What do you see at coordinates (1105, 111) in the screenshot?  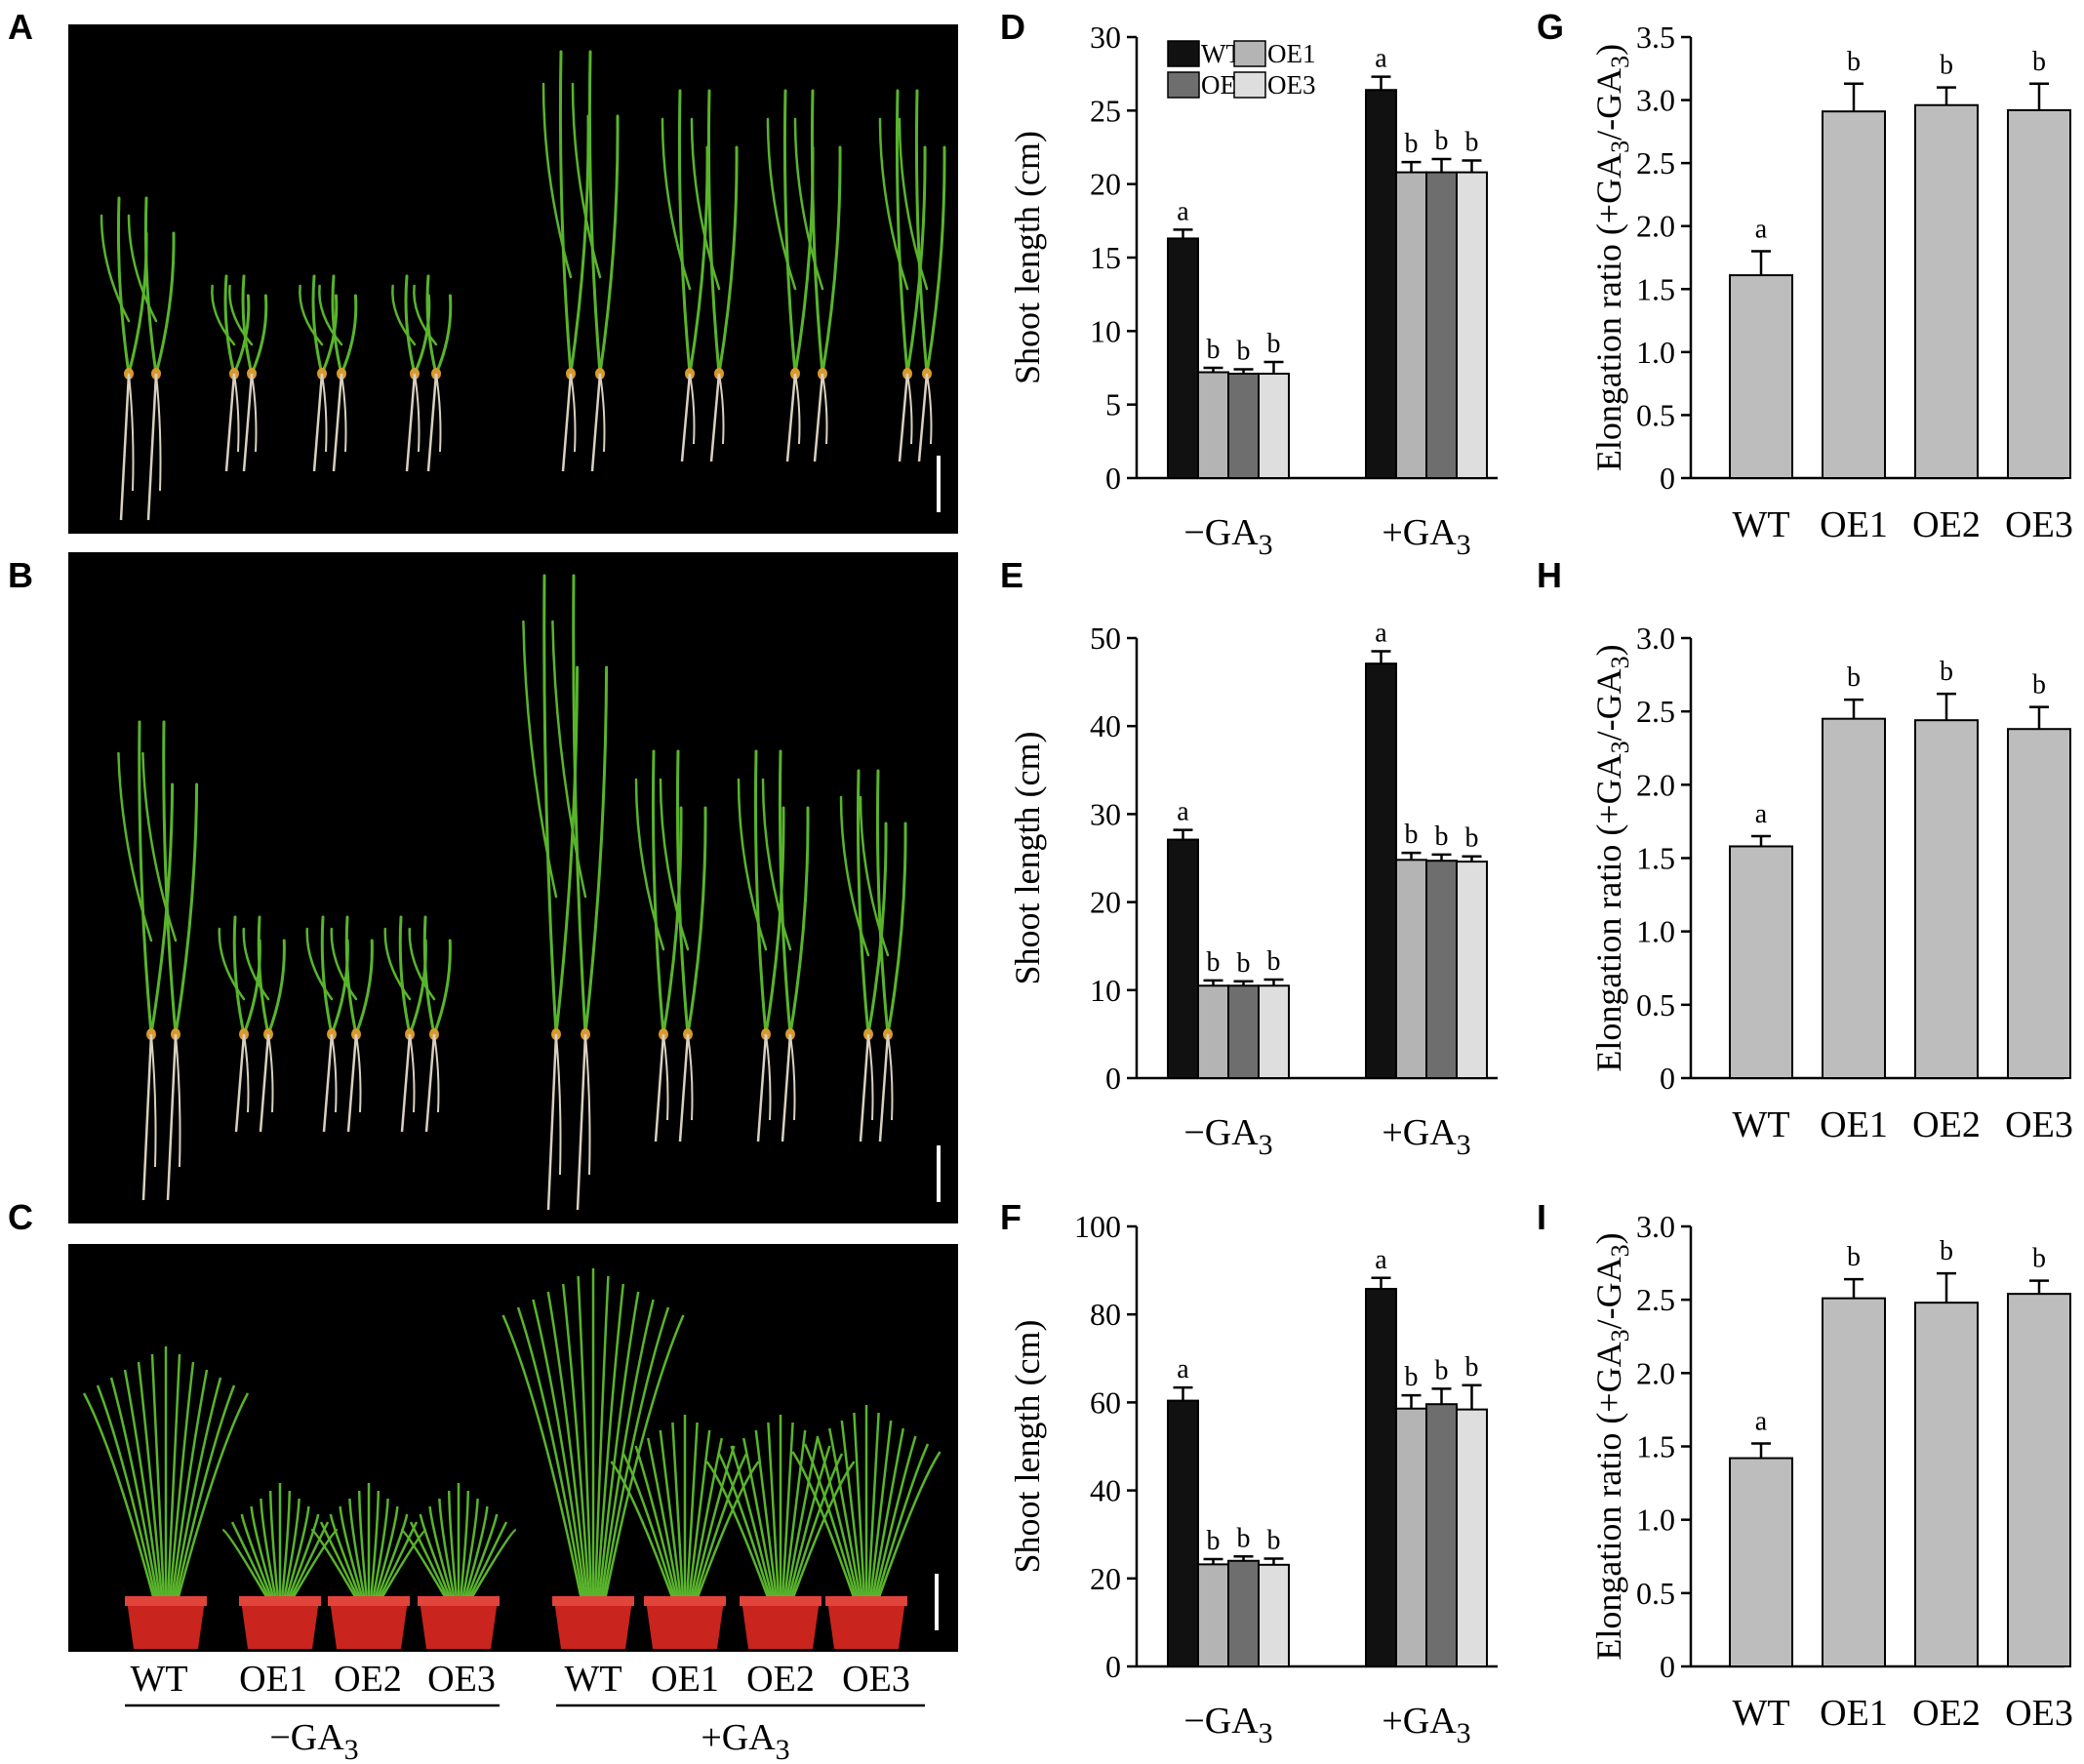 I see `y-tick-label: 25` at bounding box center [1105, 111].